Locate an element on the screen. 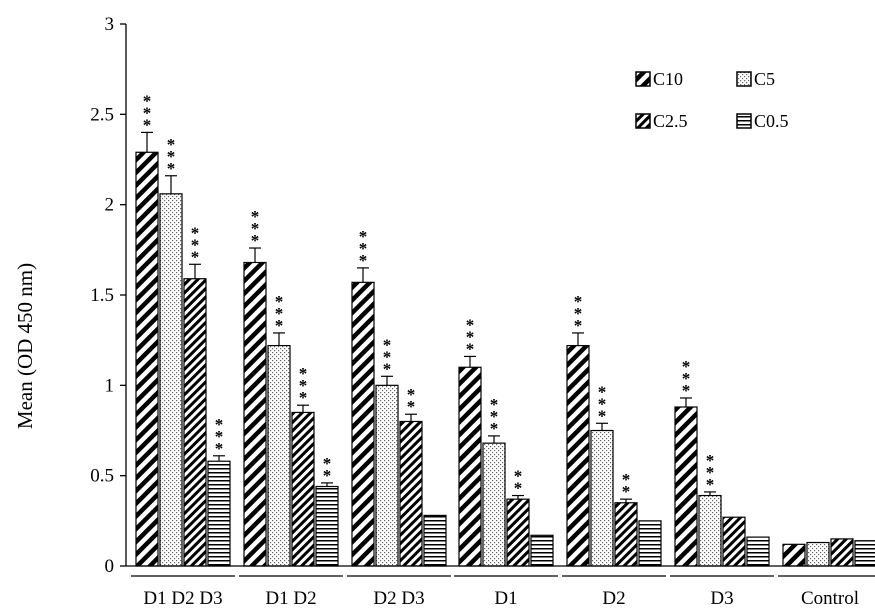 The height and width of the screenshot is (616, 875). legend-label: C10 is located at coordinates (668, 79).